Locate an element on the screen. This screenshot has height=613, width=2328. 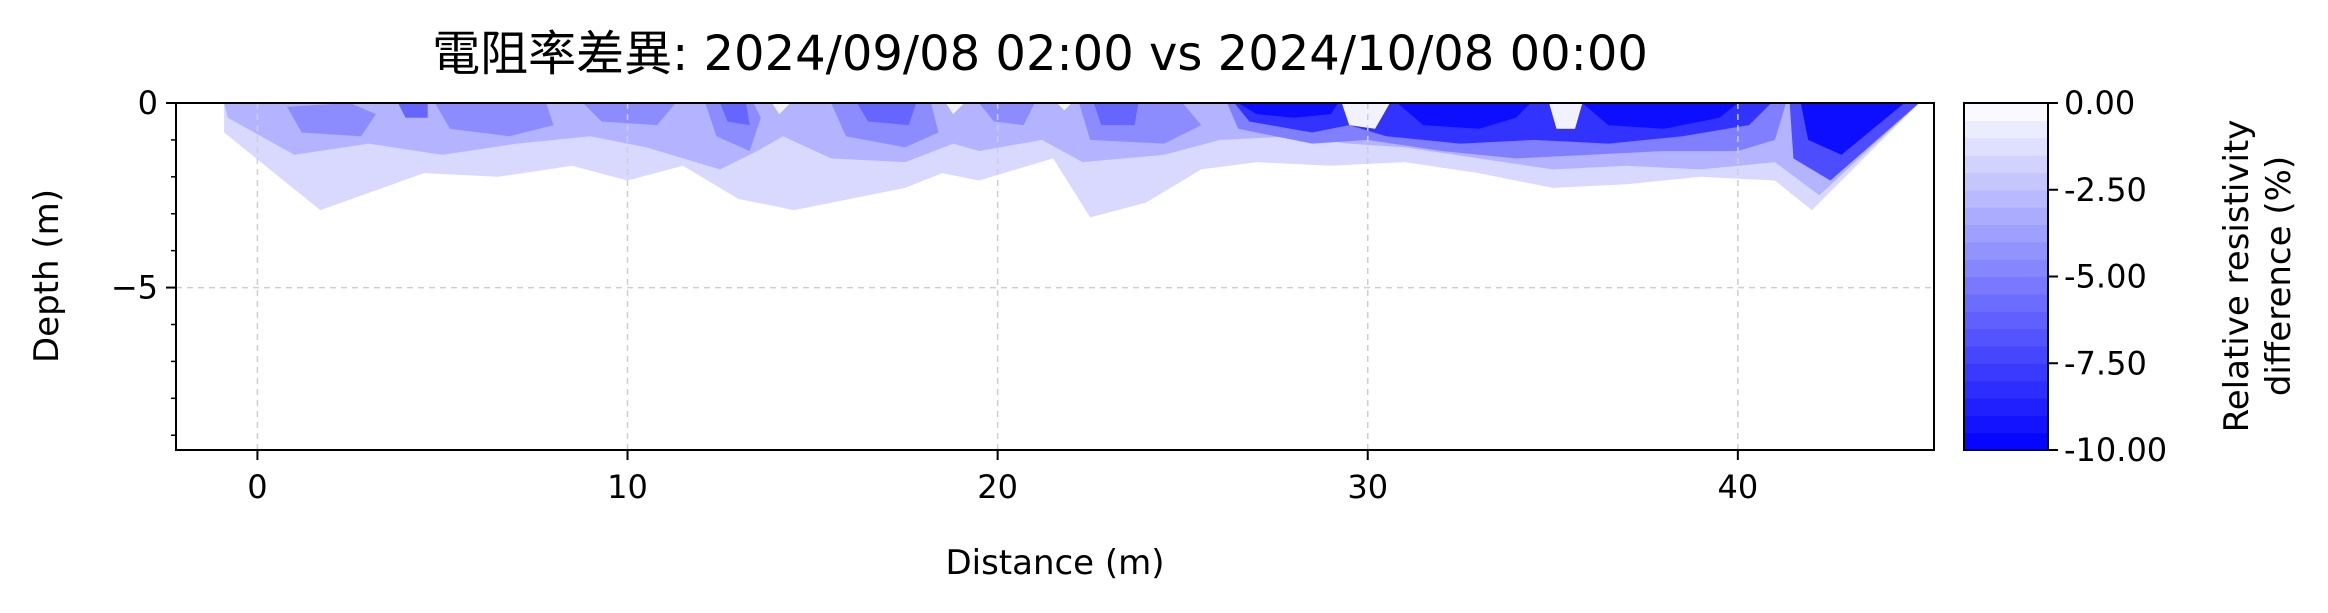
colorbar-swatches is located at coordinates (2006, 277).